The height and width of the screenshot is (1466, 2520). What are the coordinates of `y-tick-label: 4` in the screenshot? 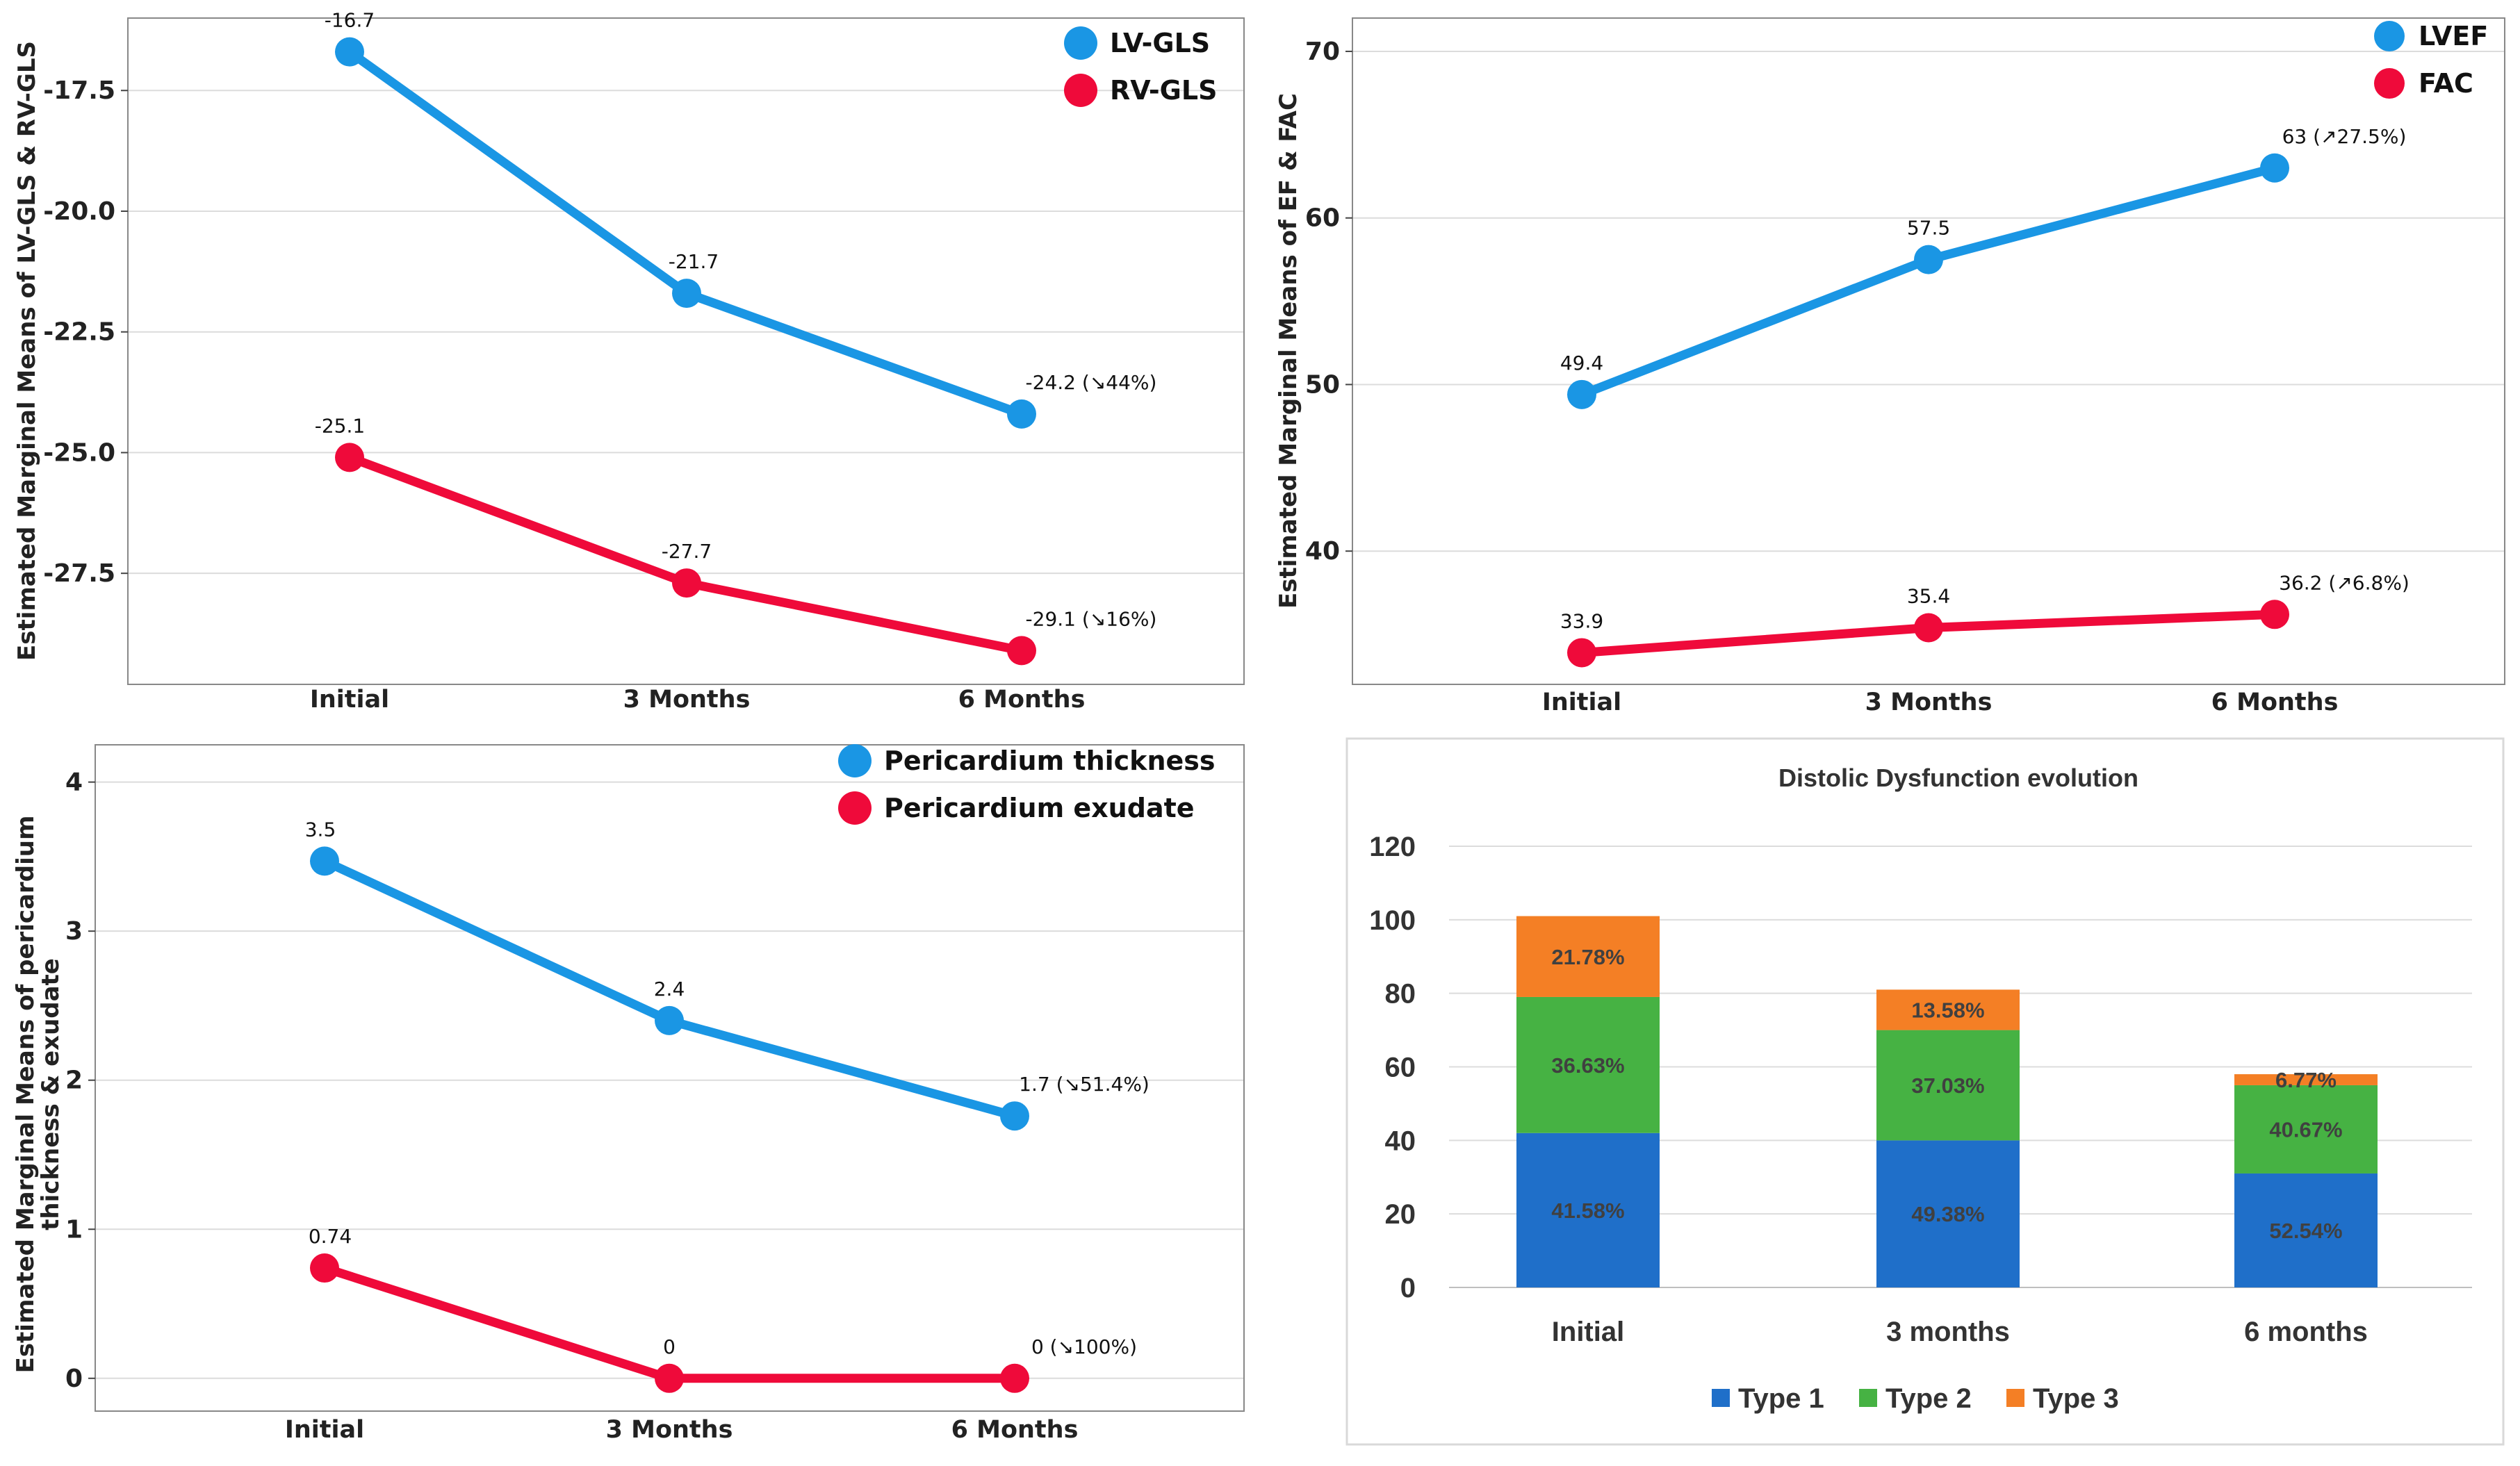 It's located at (74, 782).